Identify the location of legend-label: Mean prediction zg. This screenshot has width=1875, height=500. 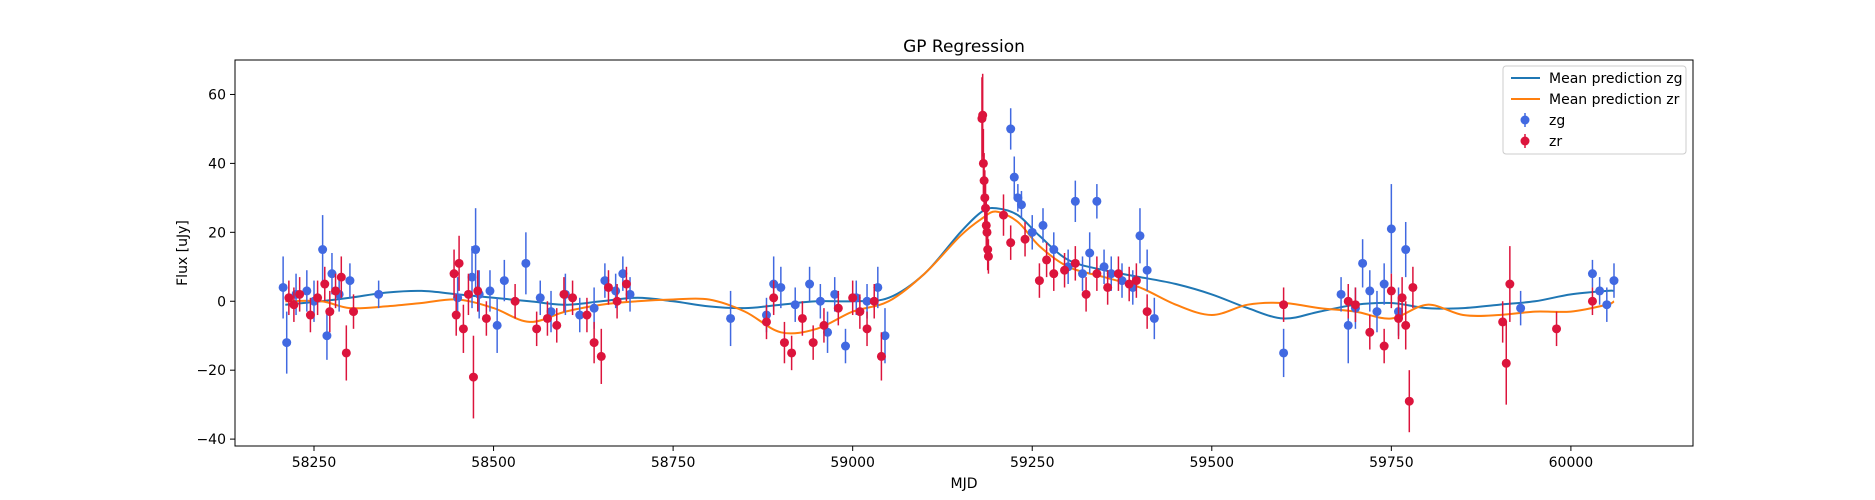
(1616, 79).